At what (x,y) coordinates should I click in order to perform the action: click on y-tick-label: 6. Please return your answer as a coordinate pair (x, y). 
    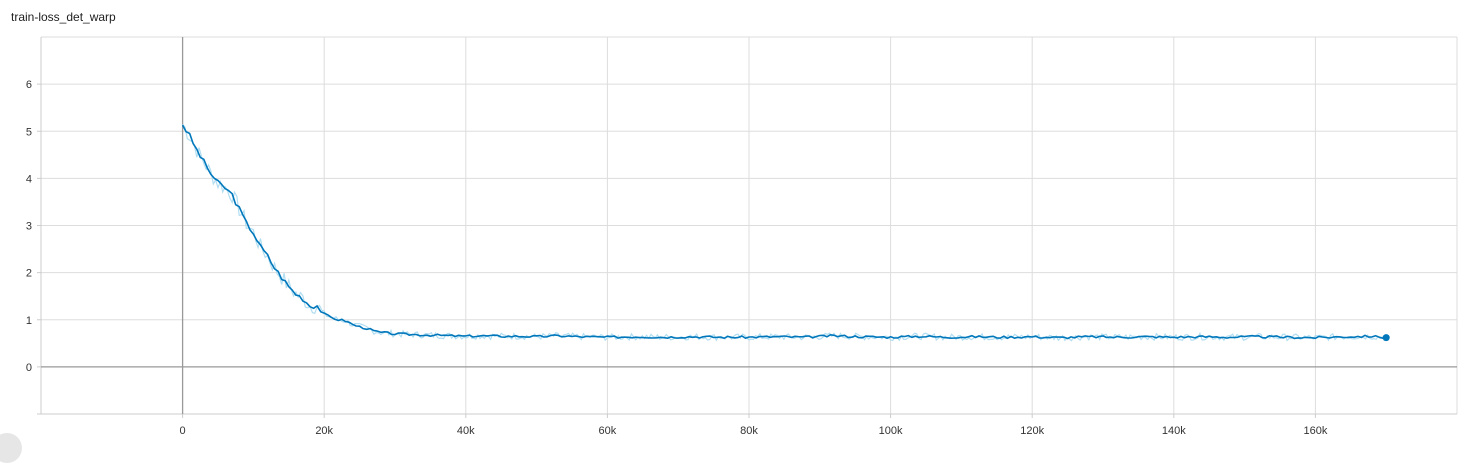
    Looking at the image, I should click on (29, 85).